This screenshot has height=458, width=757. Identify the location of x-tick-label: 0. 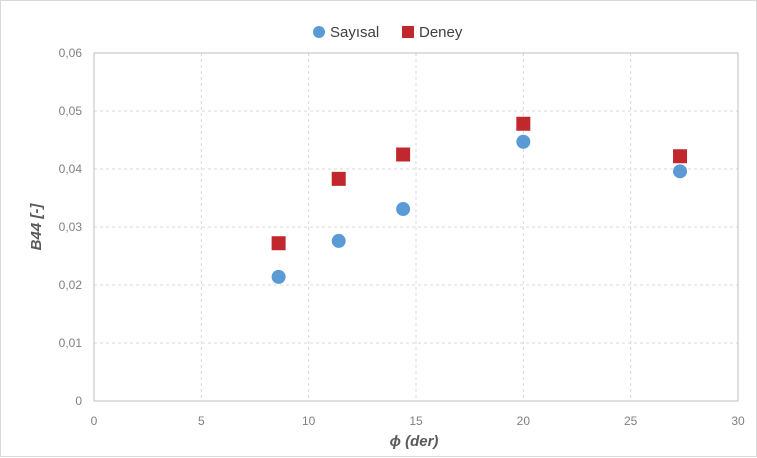
(94, 421).